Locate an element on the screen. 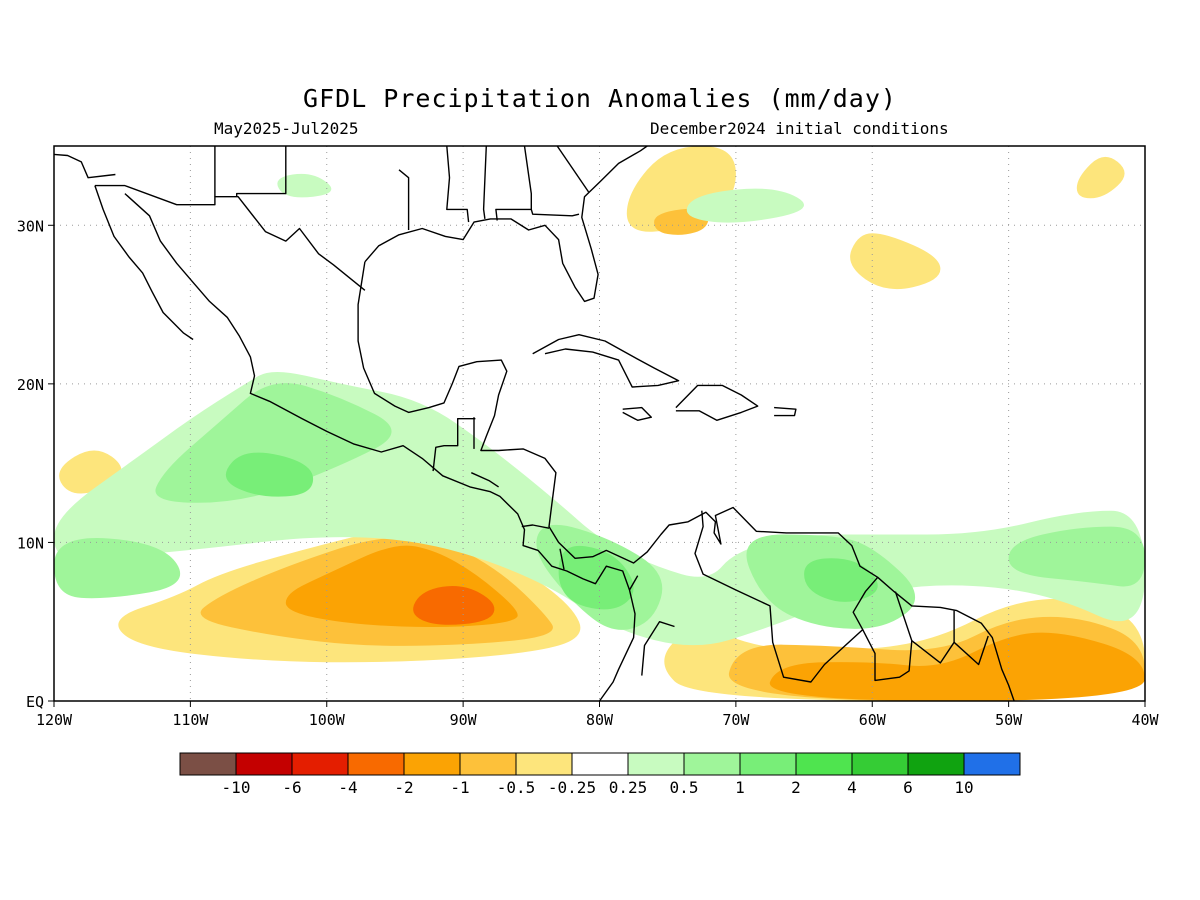  lat-tick-label: 30N is located at coordinates (30, 226).